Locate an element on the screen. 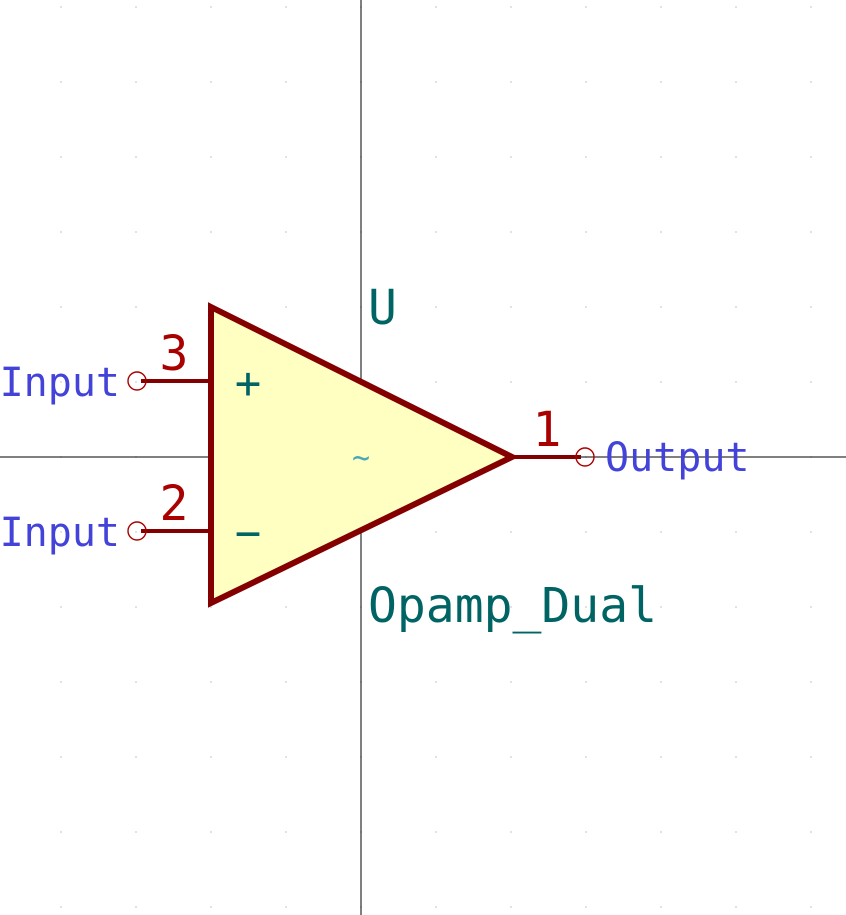 The image size is (846, 915). value-field: Opamp_Dual is located at coordinates (512, 606).